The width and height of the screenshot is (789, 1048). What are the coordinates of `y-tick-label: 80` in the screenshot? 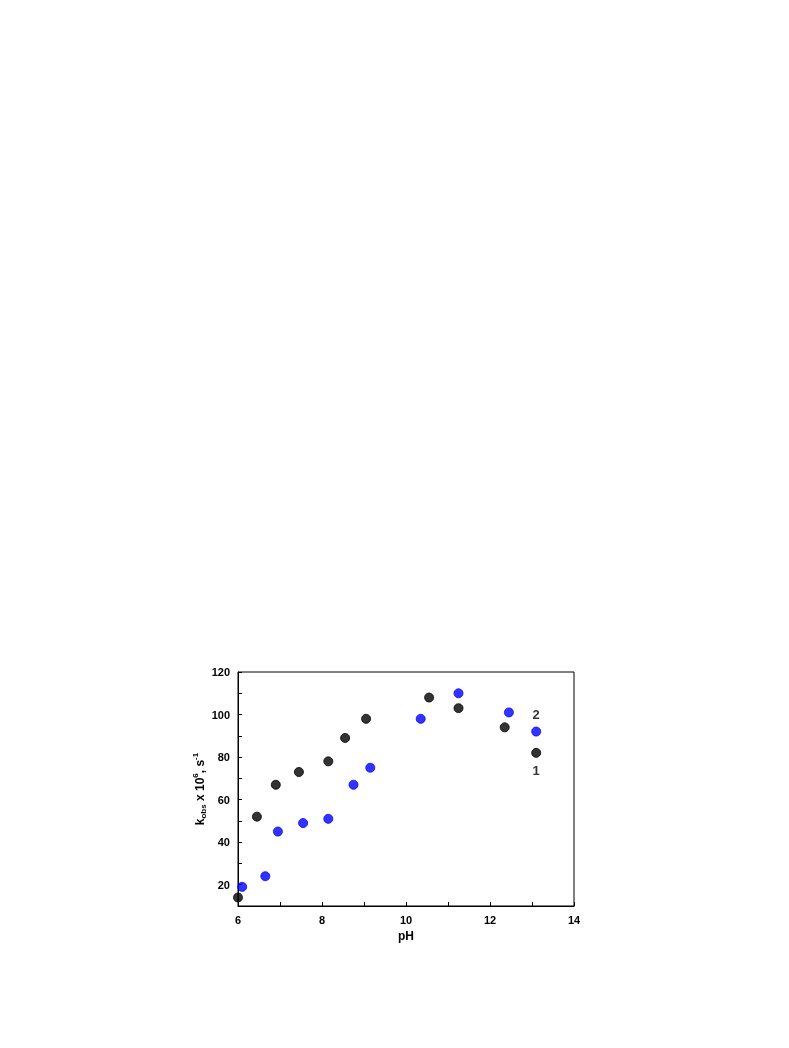 It's located at (223, 757).